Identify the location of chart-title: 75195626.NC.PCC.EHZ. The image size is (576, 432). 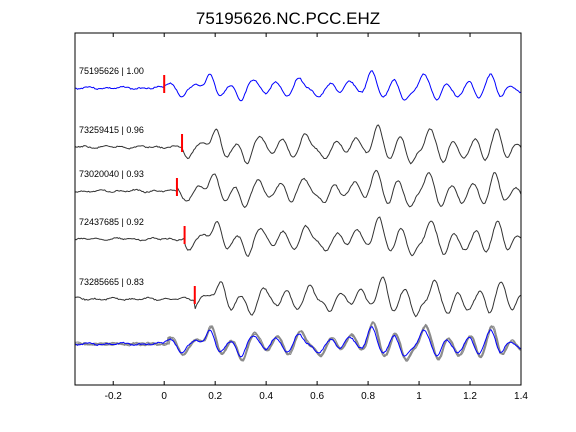
(288, 18).